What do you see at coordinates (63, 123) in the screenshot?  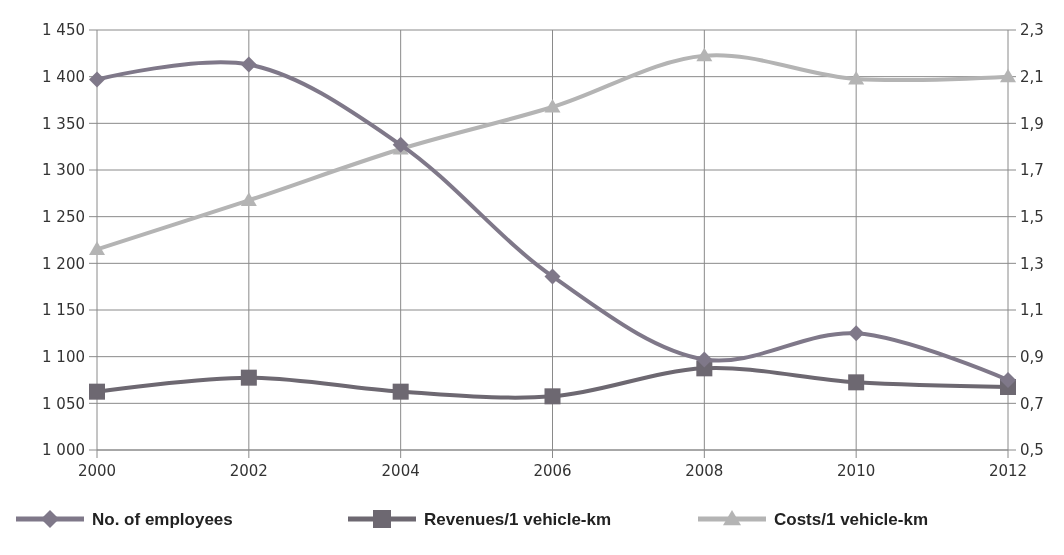 I see `y-tick-label: 1 350` at bounding box center [63, 123].